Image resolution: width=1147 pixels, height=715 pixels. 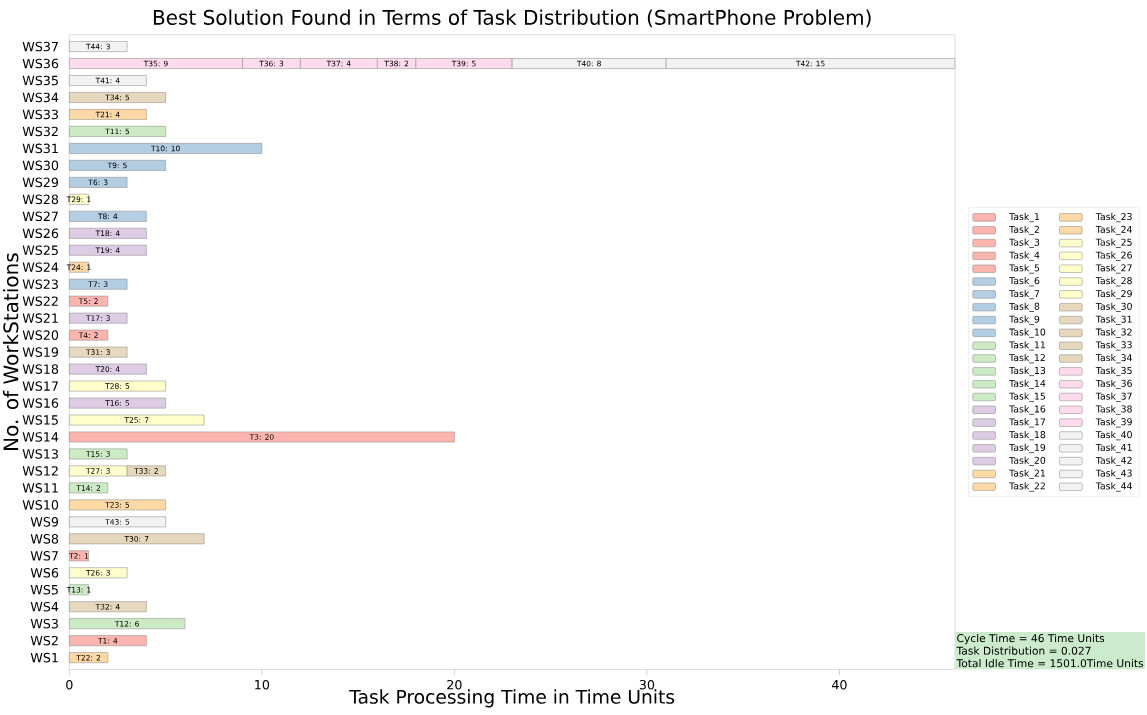 I want to click on y-tick-label: WS20, so click(x=40, y=335).